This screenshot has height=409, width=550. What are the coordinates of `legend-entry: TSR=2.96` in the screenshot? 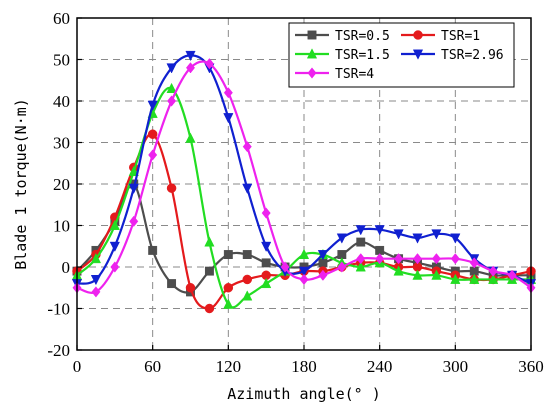 It's located at (452, 55).